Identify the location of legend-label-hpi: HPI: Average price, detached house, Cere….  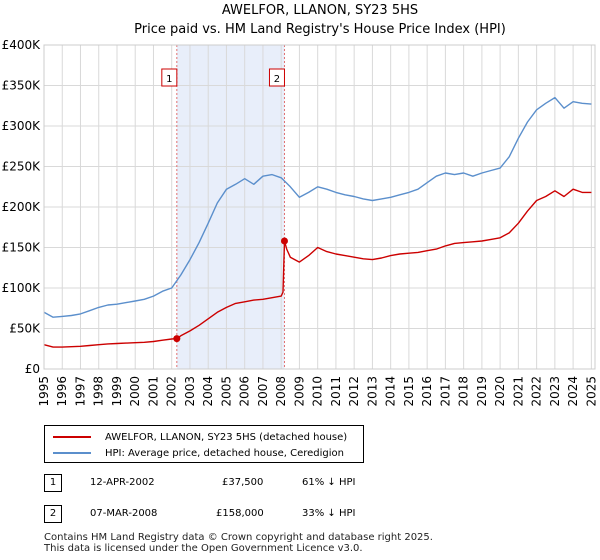
(224, 453).